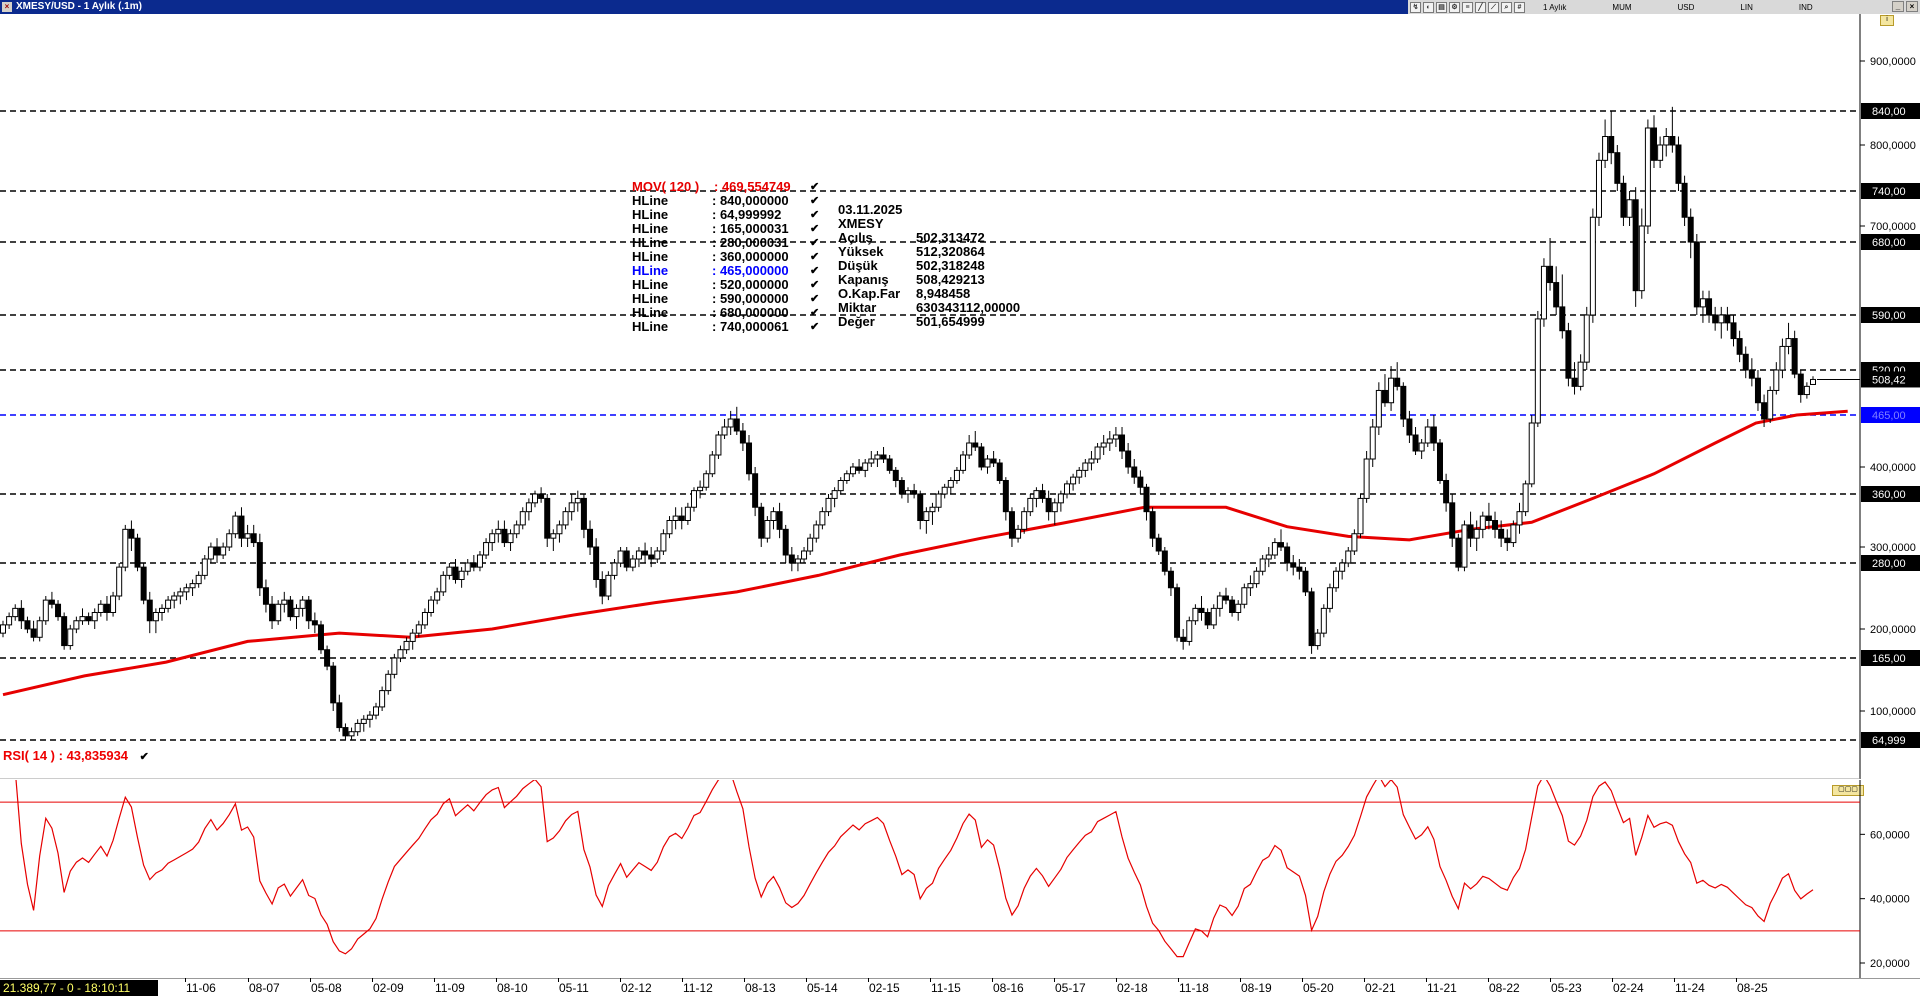 This screenshot has width=1920, height=998. What do you see at coordinates (750, 284) in the screenshot?
I see `legend-hline-value: : 520,000000` at bounding box center [750, 284].